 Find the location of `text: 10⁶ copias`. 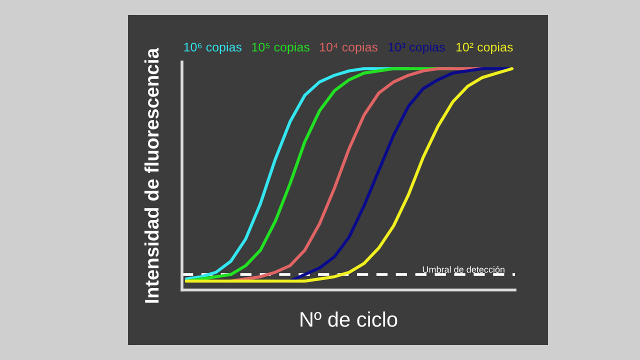

text: 10⁶ copias is located at coordinates (213, 48).